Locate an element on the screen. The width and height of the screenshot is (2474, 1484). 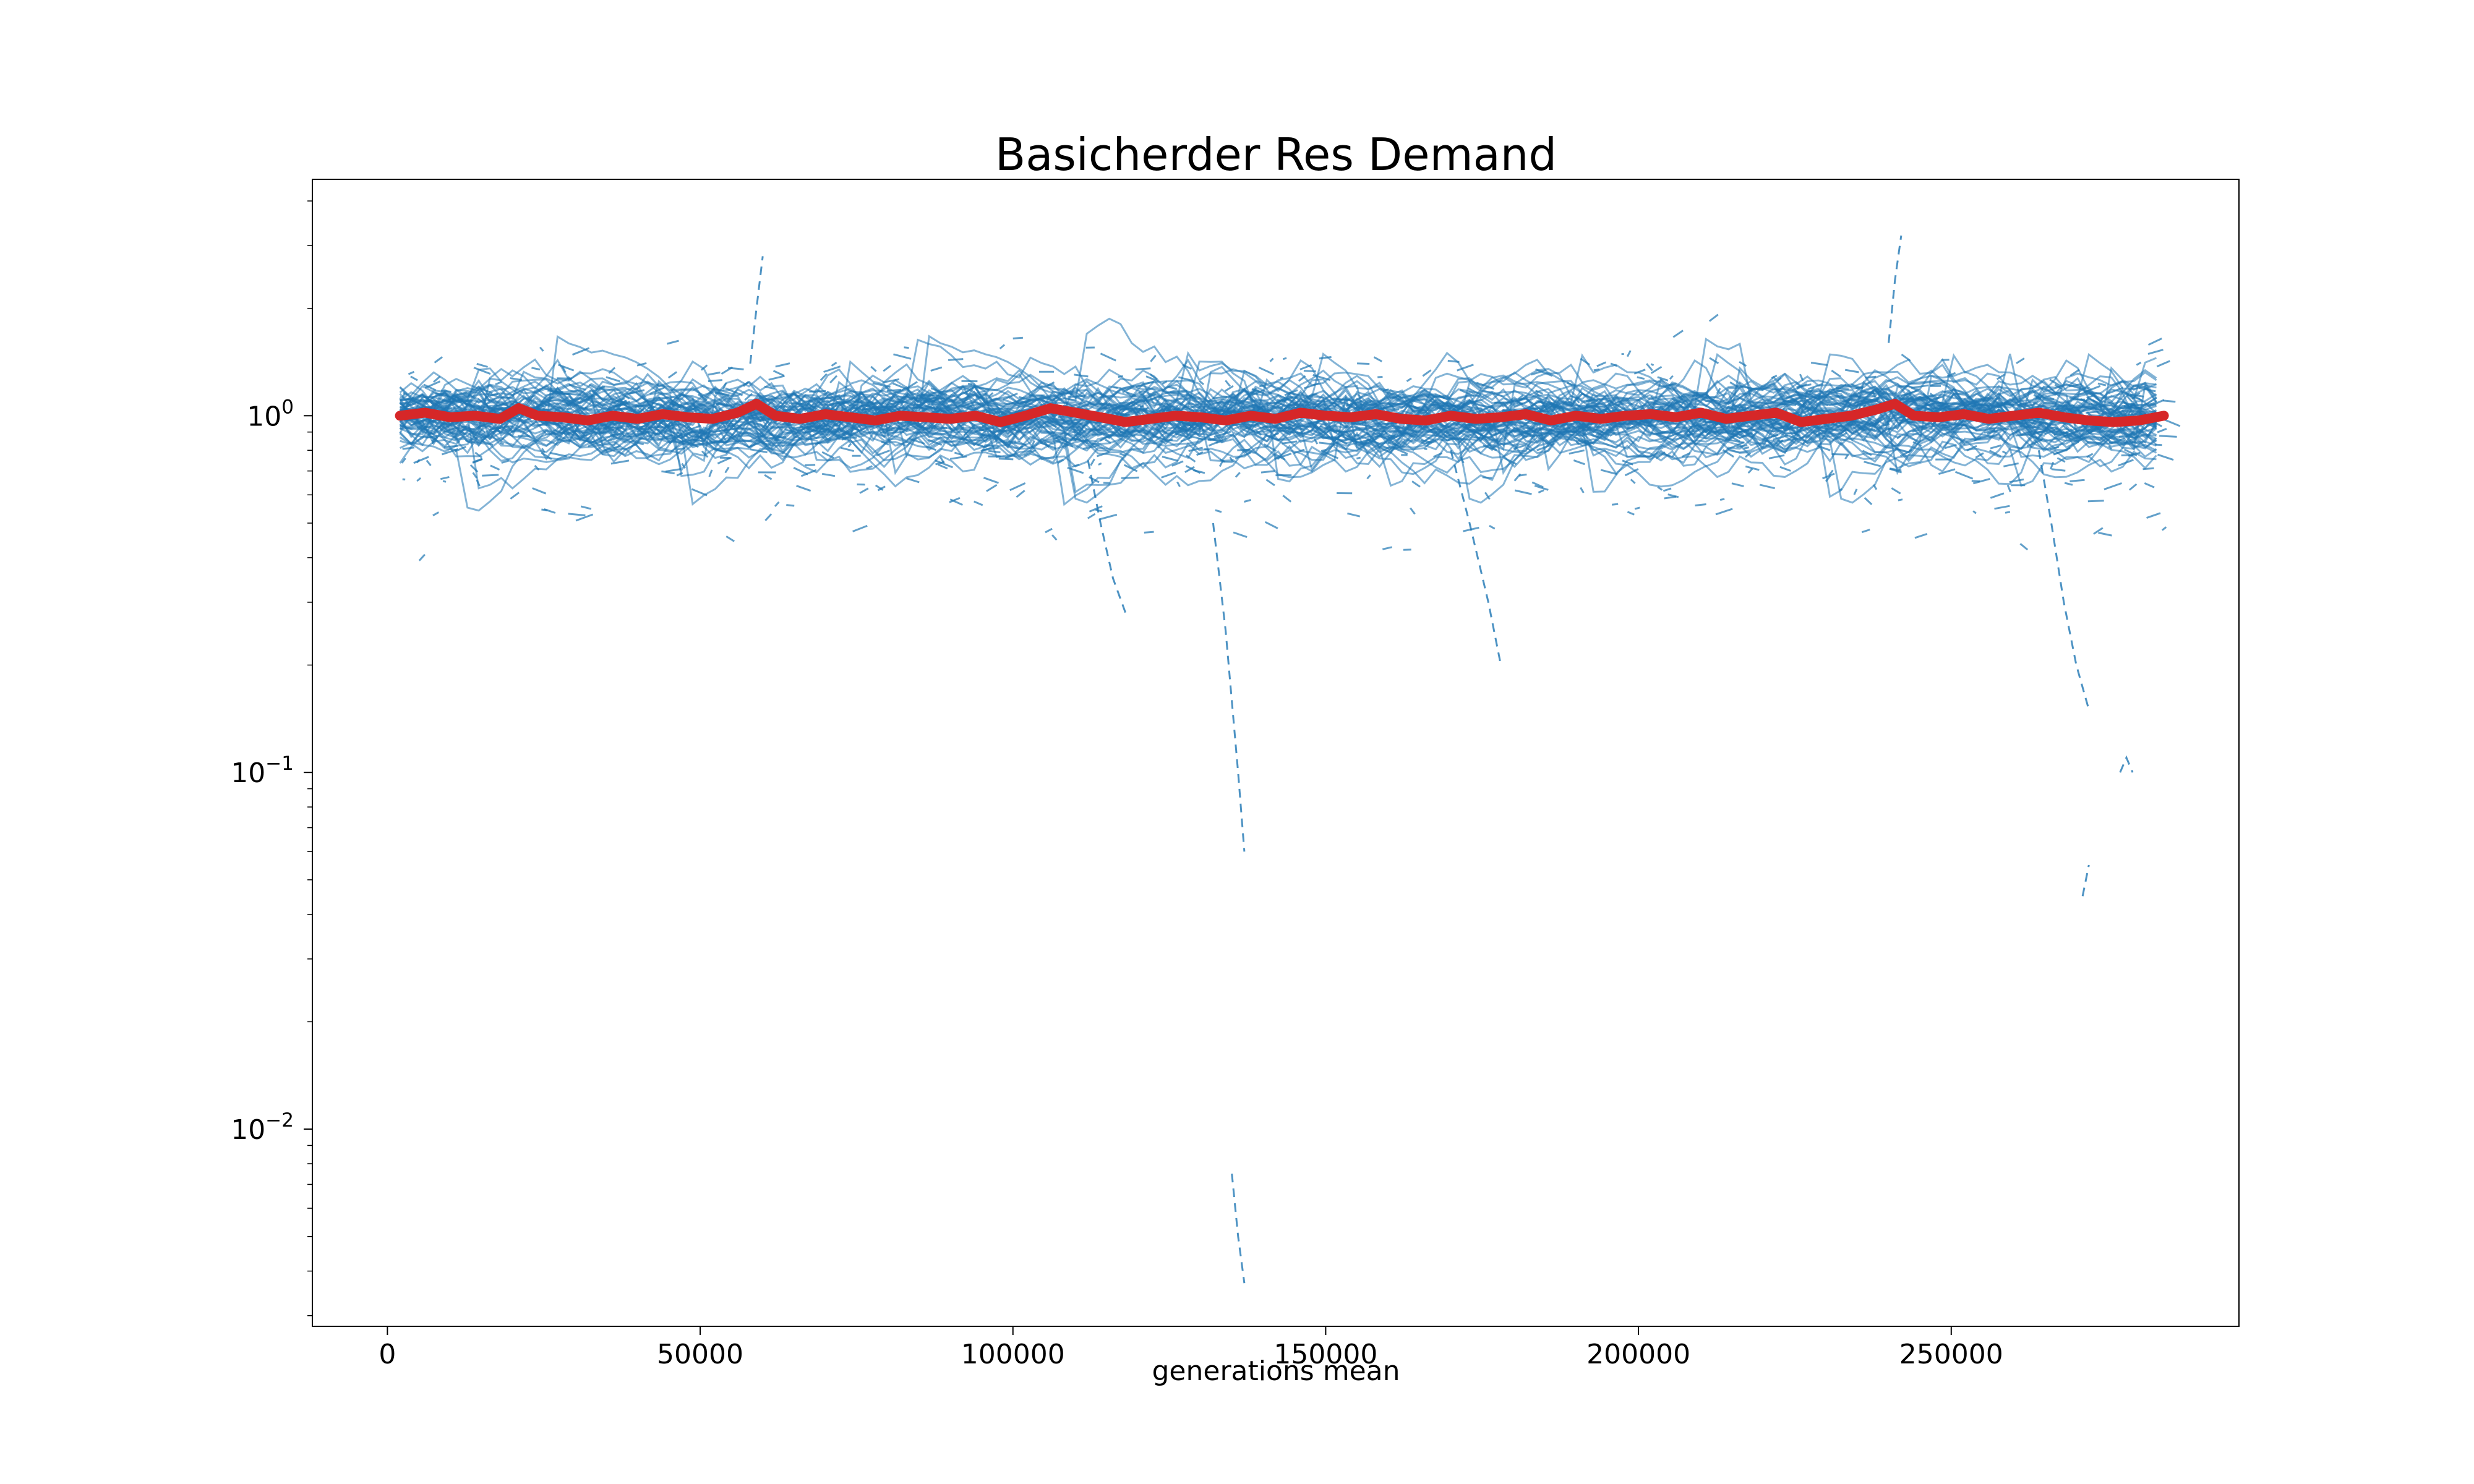
x-tick-label: 50000 is located at coordinates (700, 1354).